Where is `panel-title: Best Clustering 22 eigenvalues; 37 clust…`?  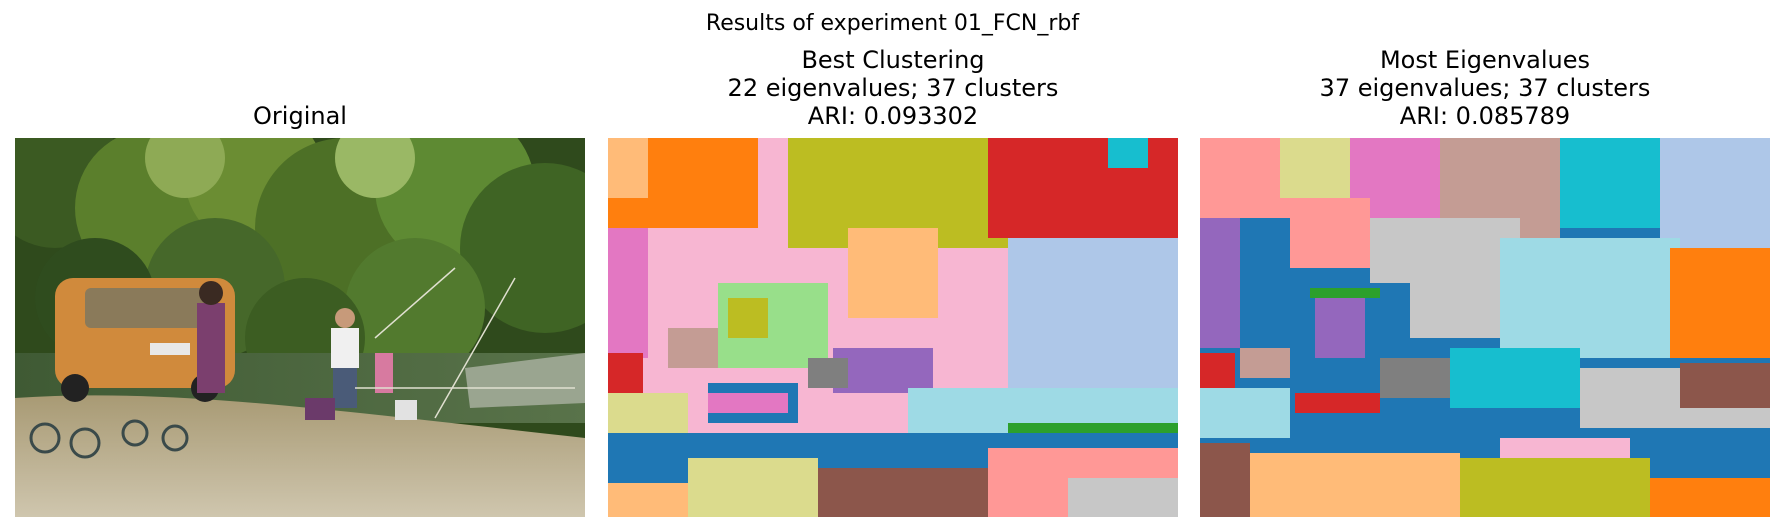 panel-title: Best Clustering 22 eigenvalues; 37 clust… is located at coordinates (893, 88).